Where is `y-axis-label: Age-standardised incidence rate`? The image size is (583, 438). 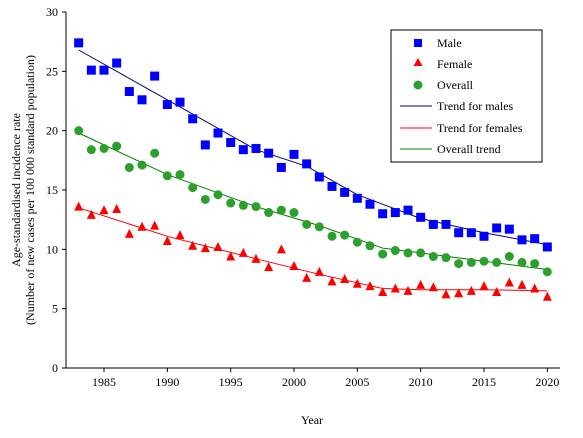 y-axis-label: Age-standardised incidence rate is located at coordinates (16, 190).